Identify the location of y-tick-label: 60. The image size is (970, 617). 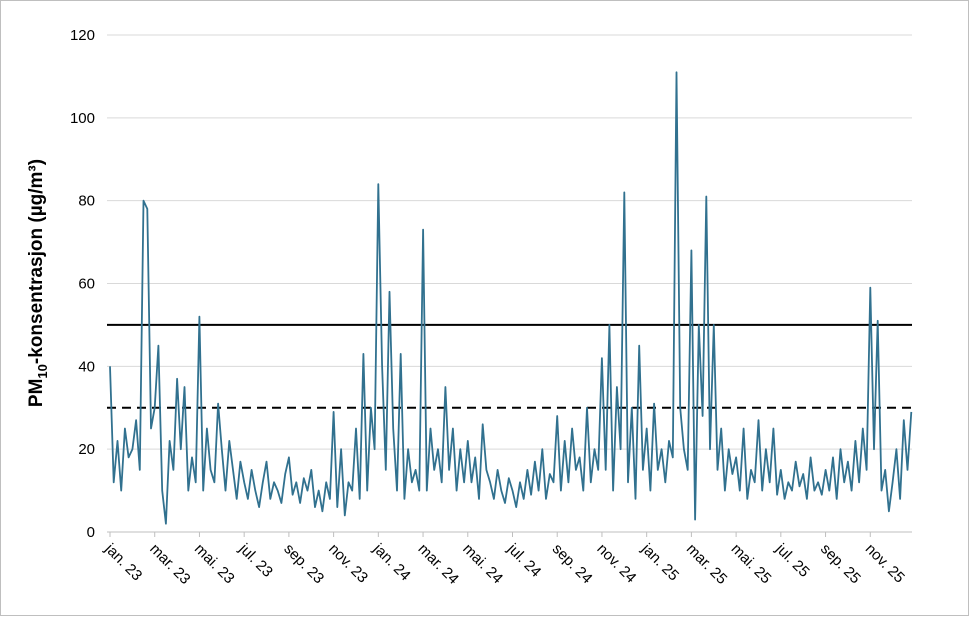
(86, 284).